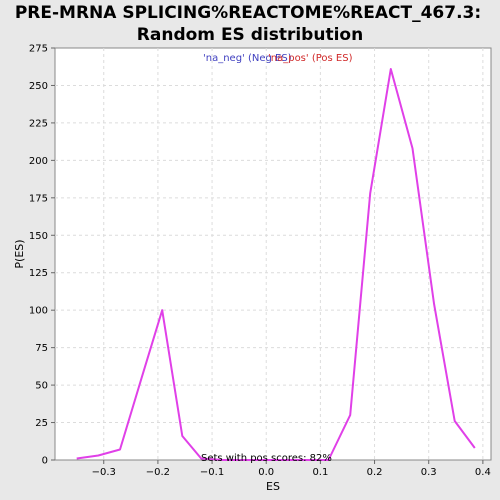 This screenshot has width=500, height=500. What do you see at coordinates (38, 236) in the screenshot?
I see `y-tick-label: 150` at bounding box center [38, 236].